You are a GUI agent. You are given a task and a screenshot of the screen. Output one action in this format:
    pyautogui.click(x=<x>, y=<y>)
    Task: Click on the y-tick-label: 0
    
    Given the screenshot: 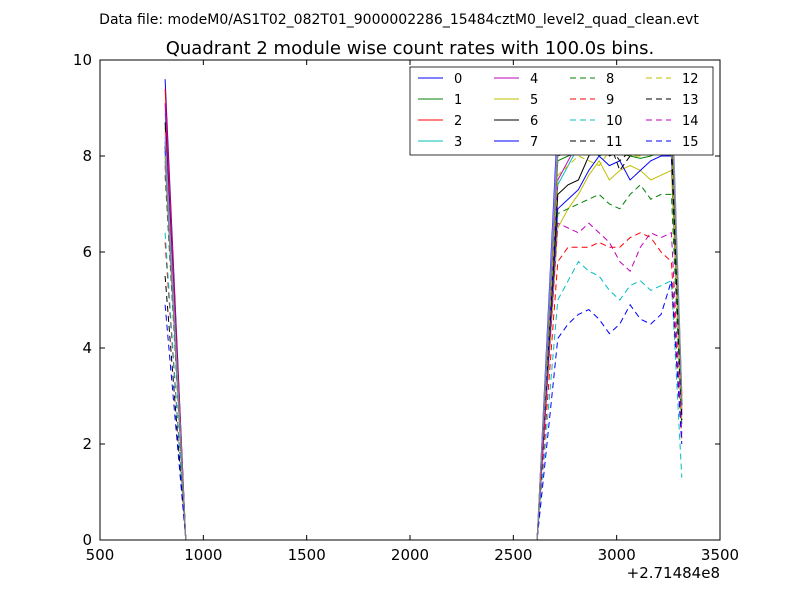 What is the action you would take?
    pyautogui.click(x=87, y=540)
    